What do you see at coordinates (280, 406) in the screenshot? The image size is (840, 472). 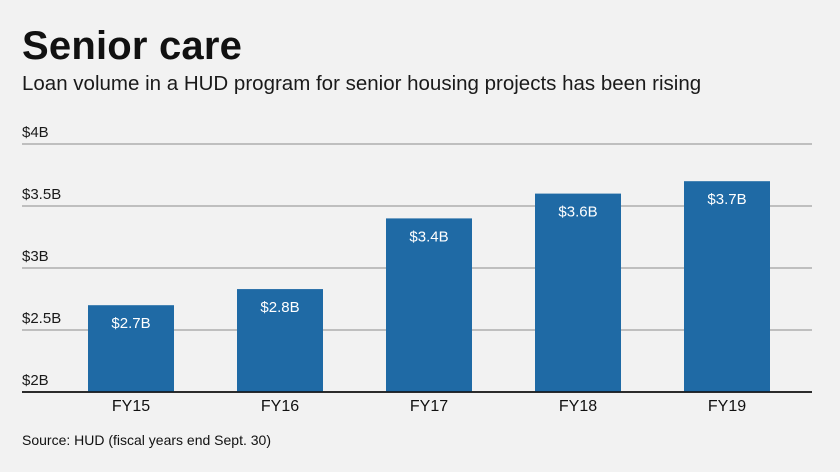 I see `x-tick-label: FY16` at bounding box center [280, 406].